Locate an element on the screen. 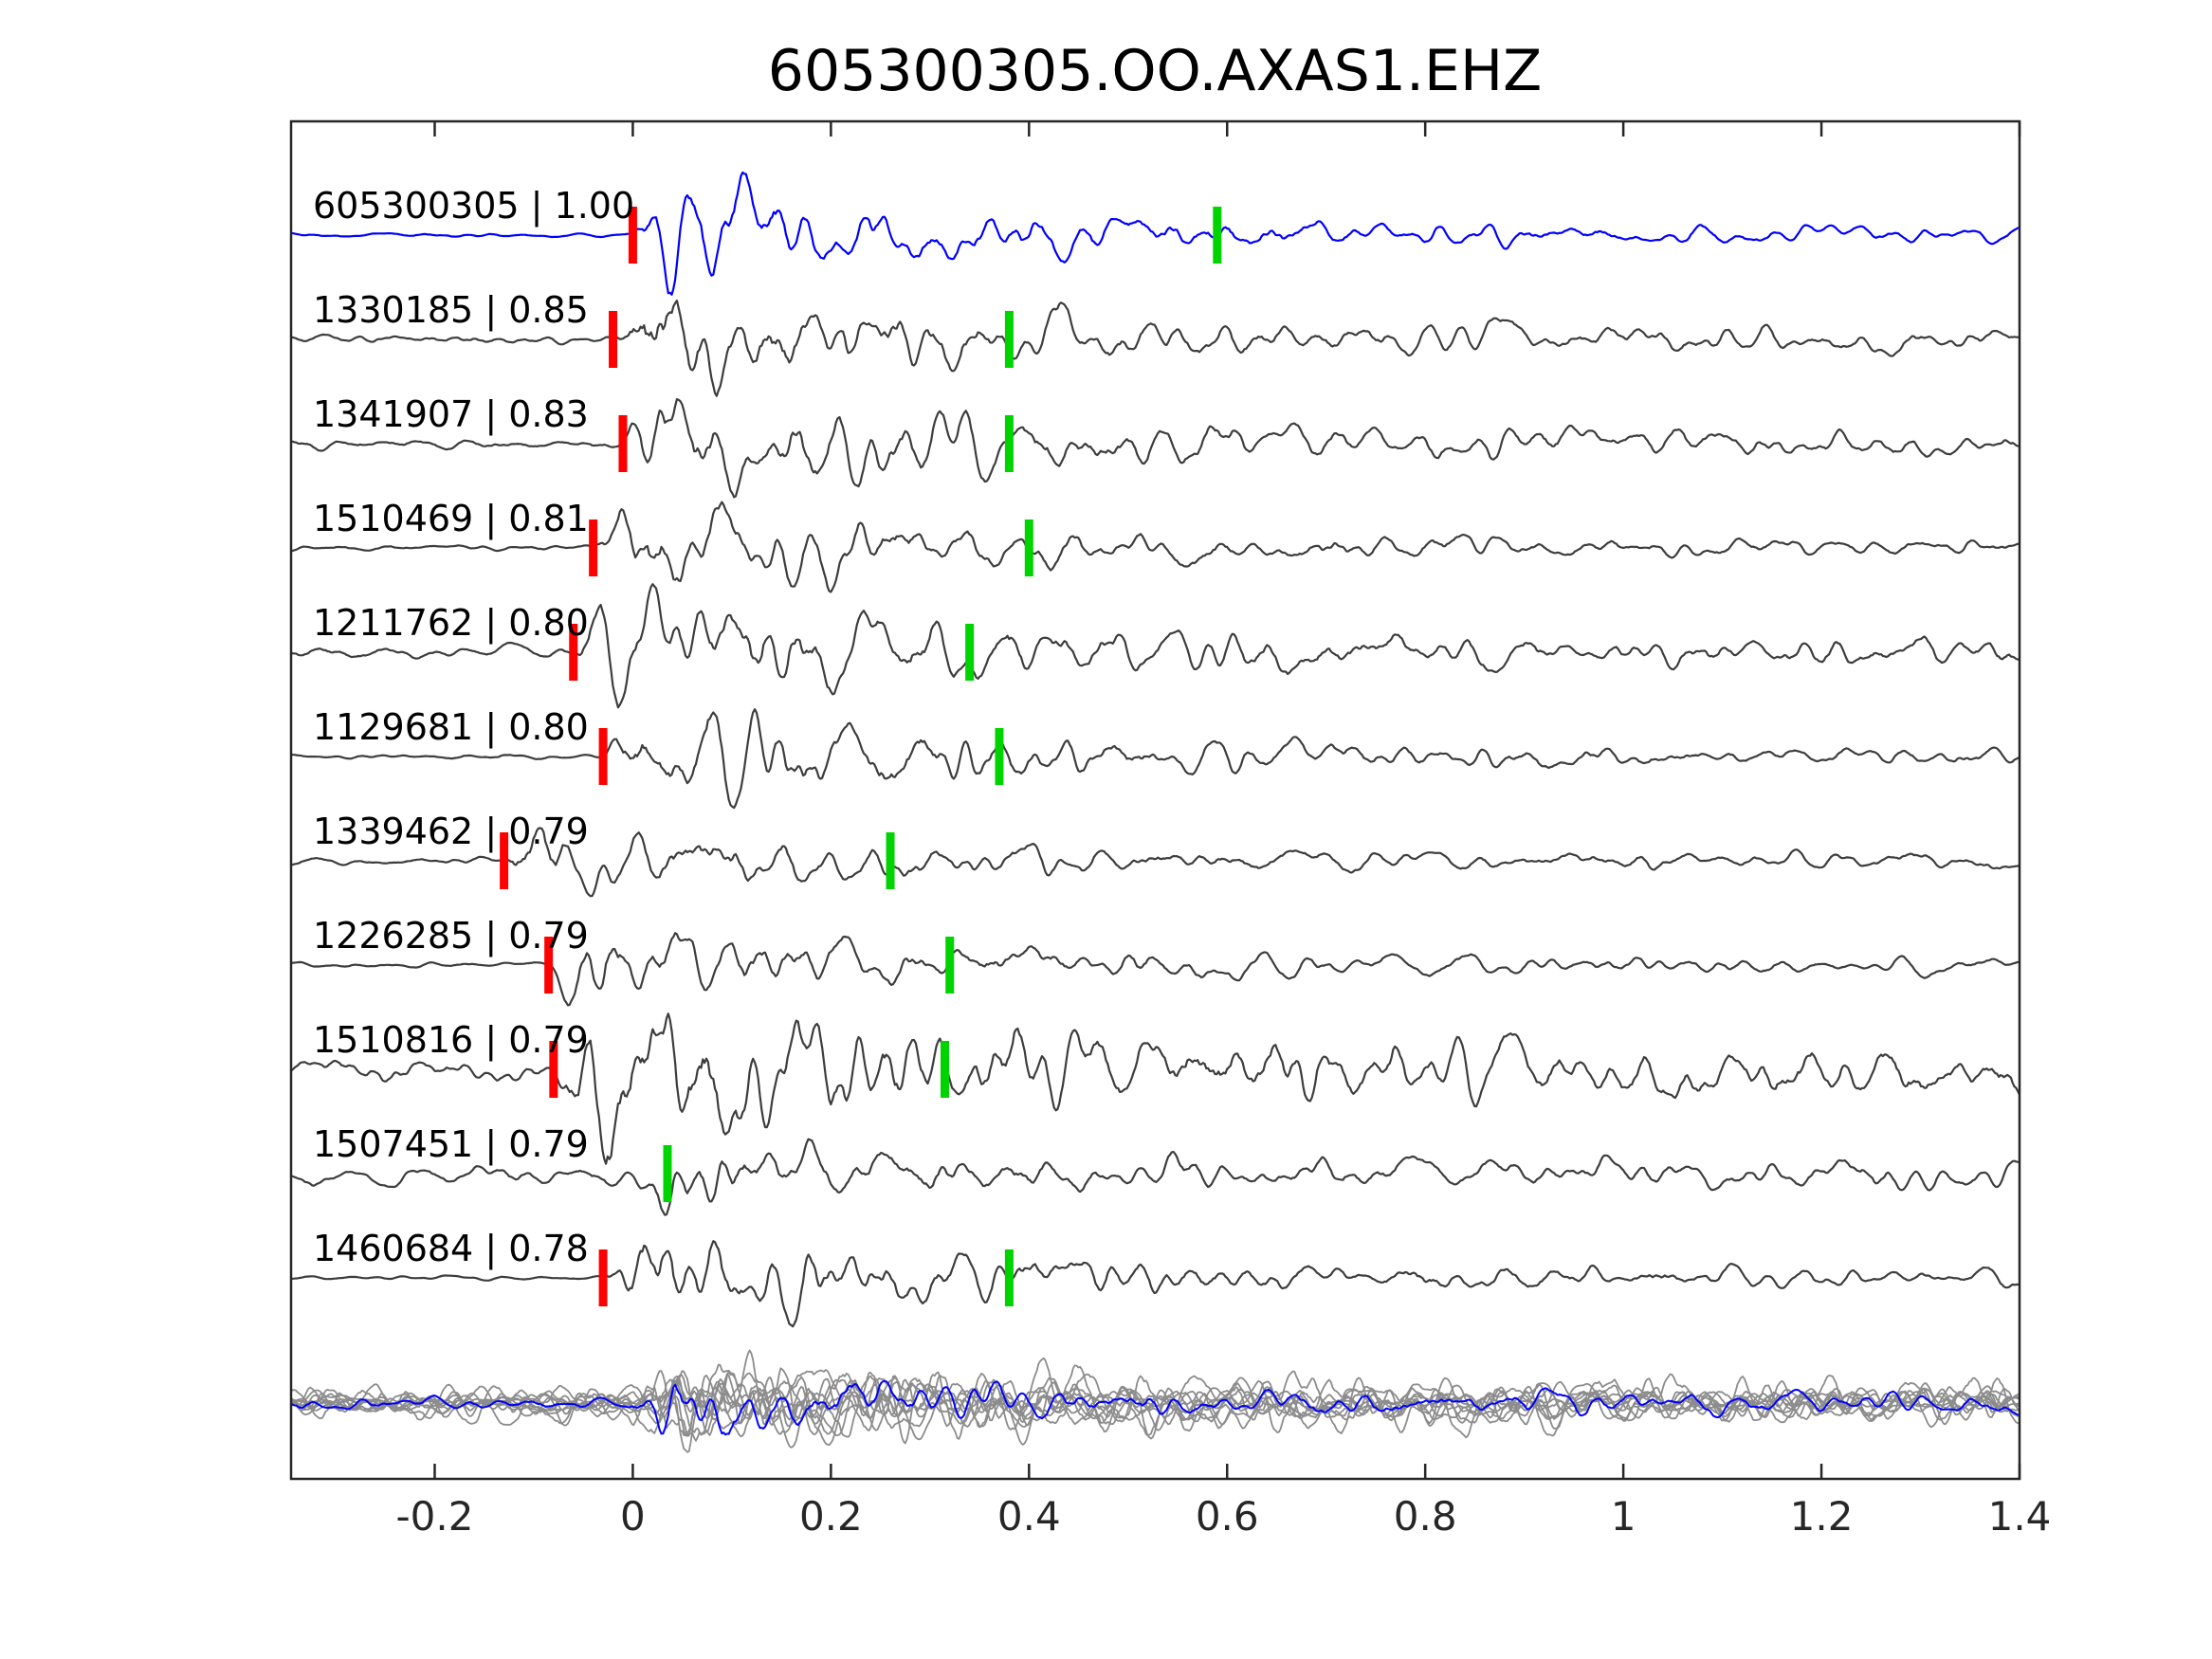 The image size is (2212, 1659). x-tick-label: 0.2 is located at coordinates (831, 1516).